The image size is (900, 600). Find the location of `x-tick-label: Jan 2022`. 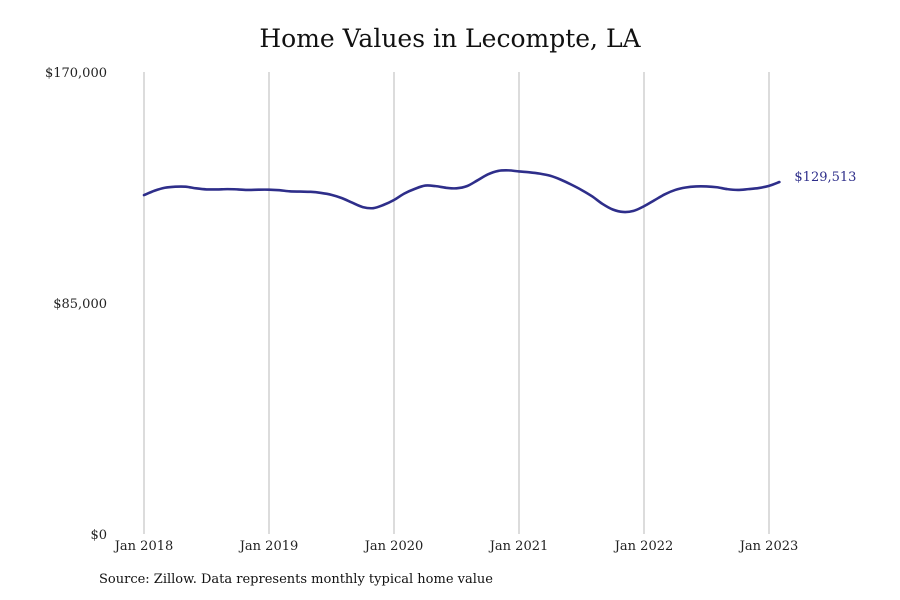

x-tick-label: Jan 2022 is located at coordinates (643, 546).